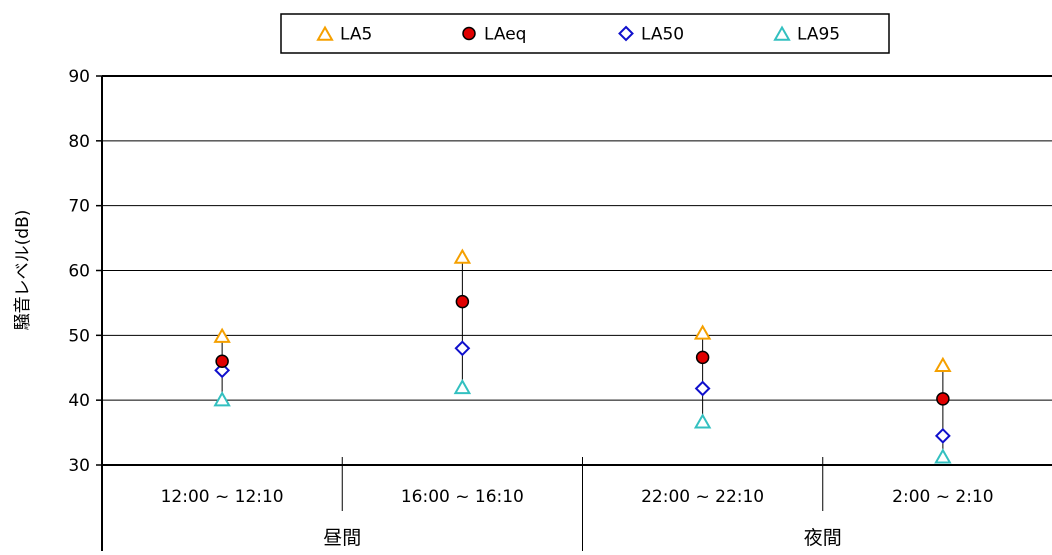 This screenshot has height=555, width=1052. Describe the element at coordinates (356, 35) in the screenshot. I see `legend-label-la5: LA5` at that location.